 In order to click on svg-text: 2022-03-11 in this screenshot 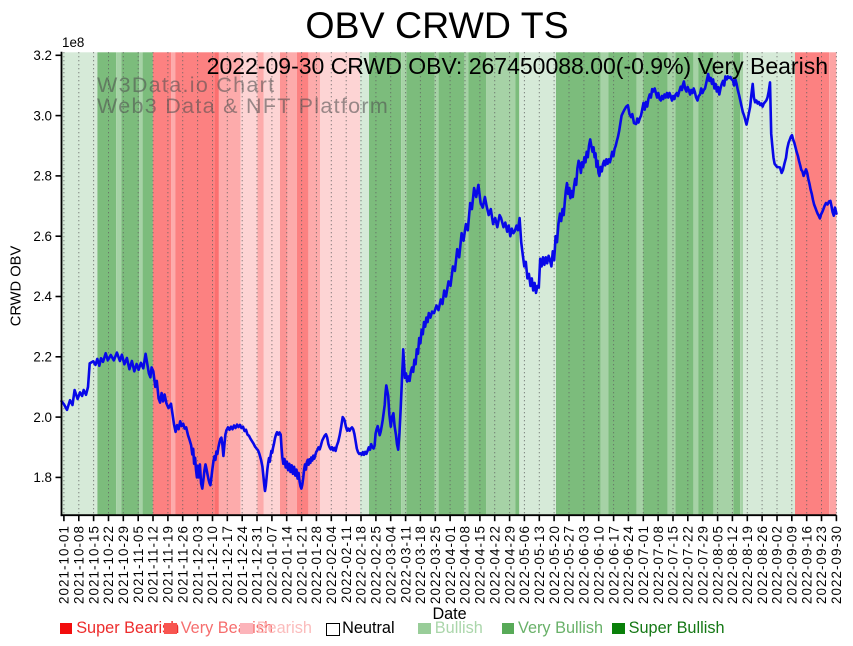, I will do `click(405, 564)`.